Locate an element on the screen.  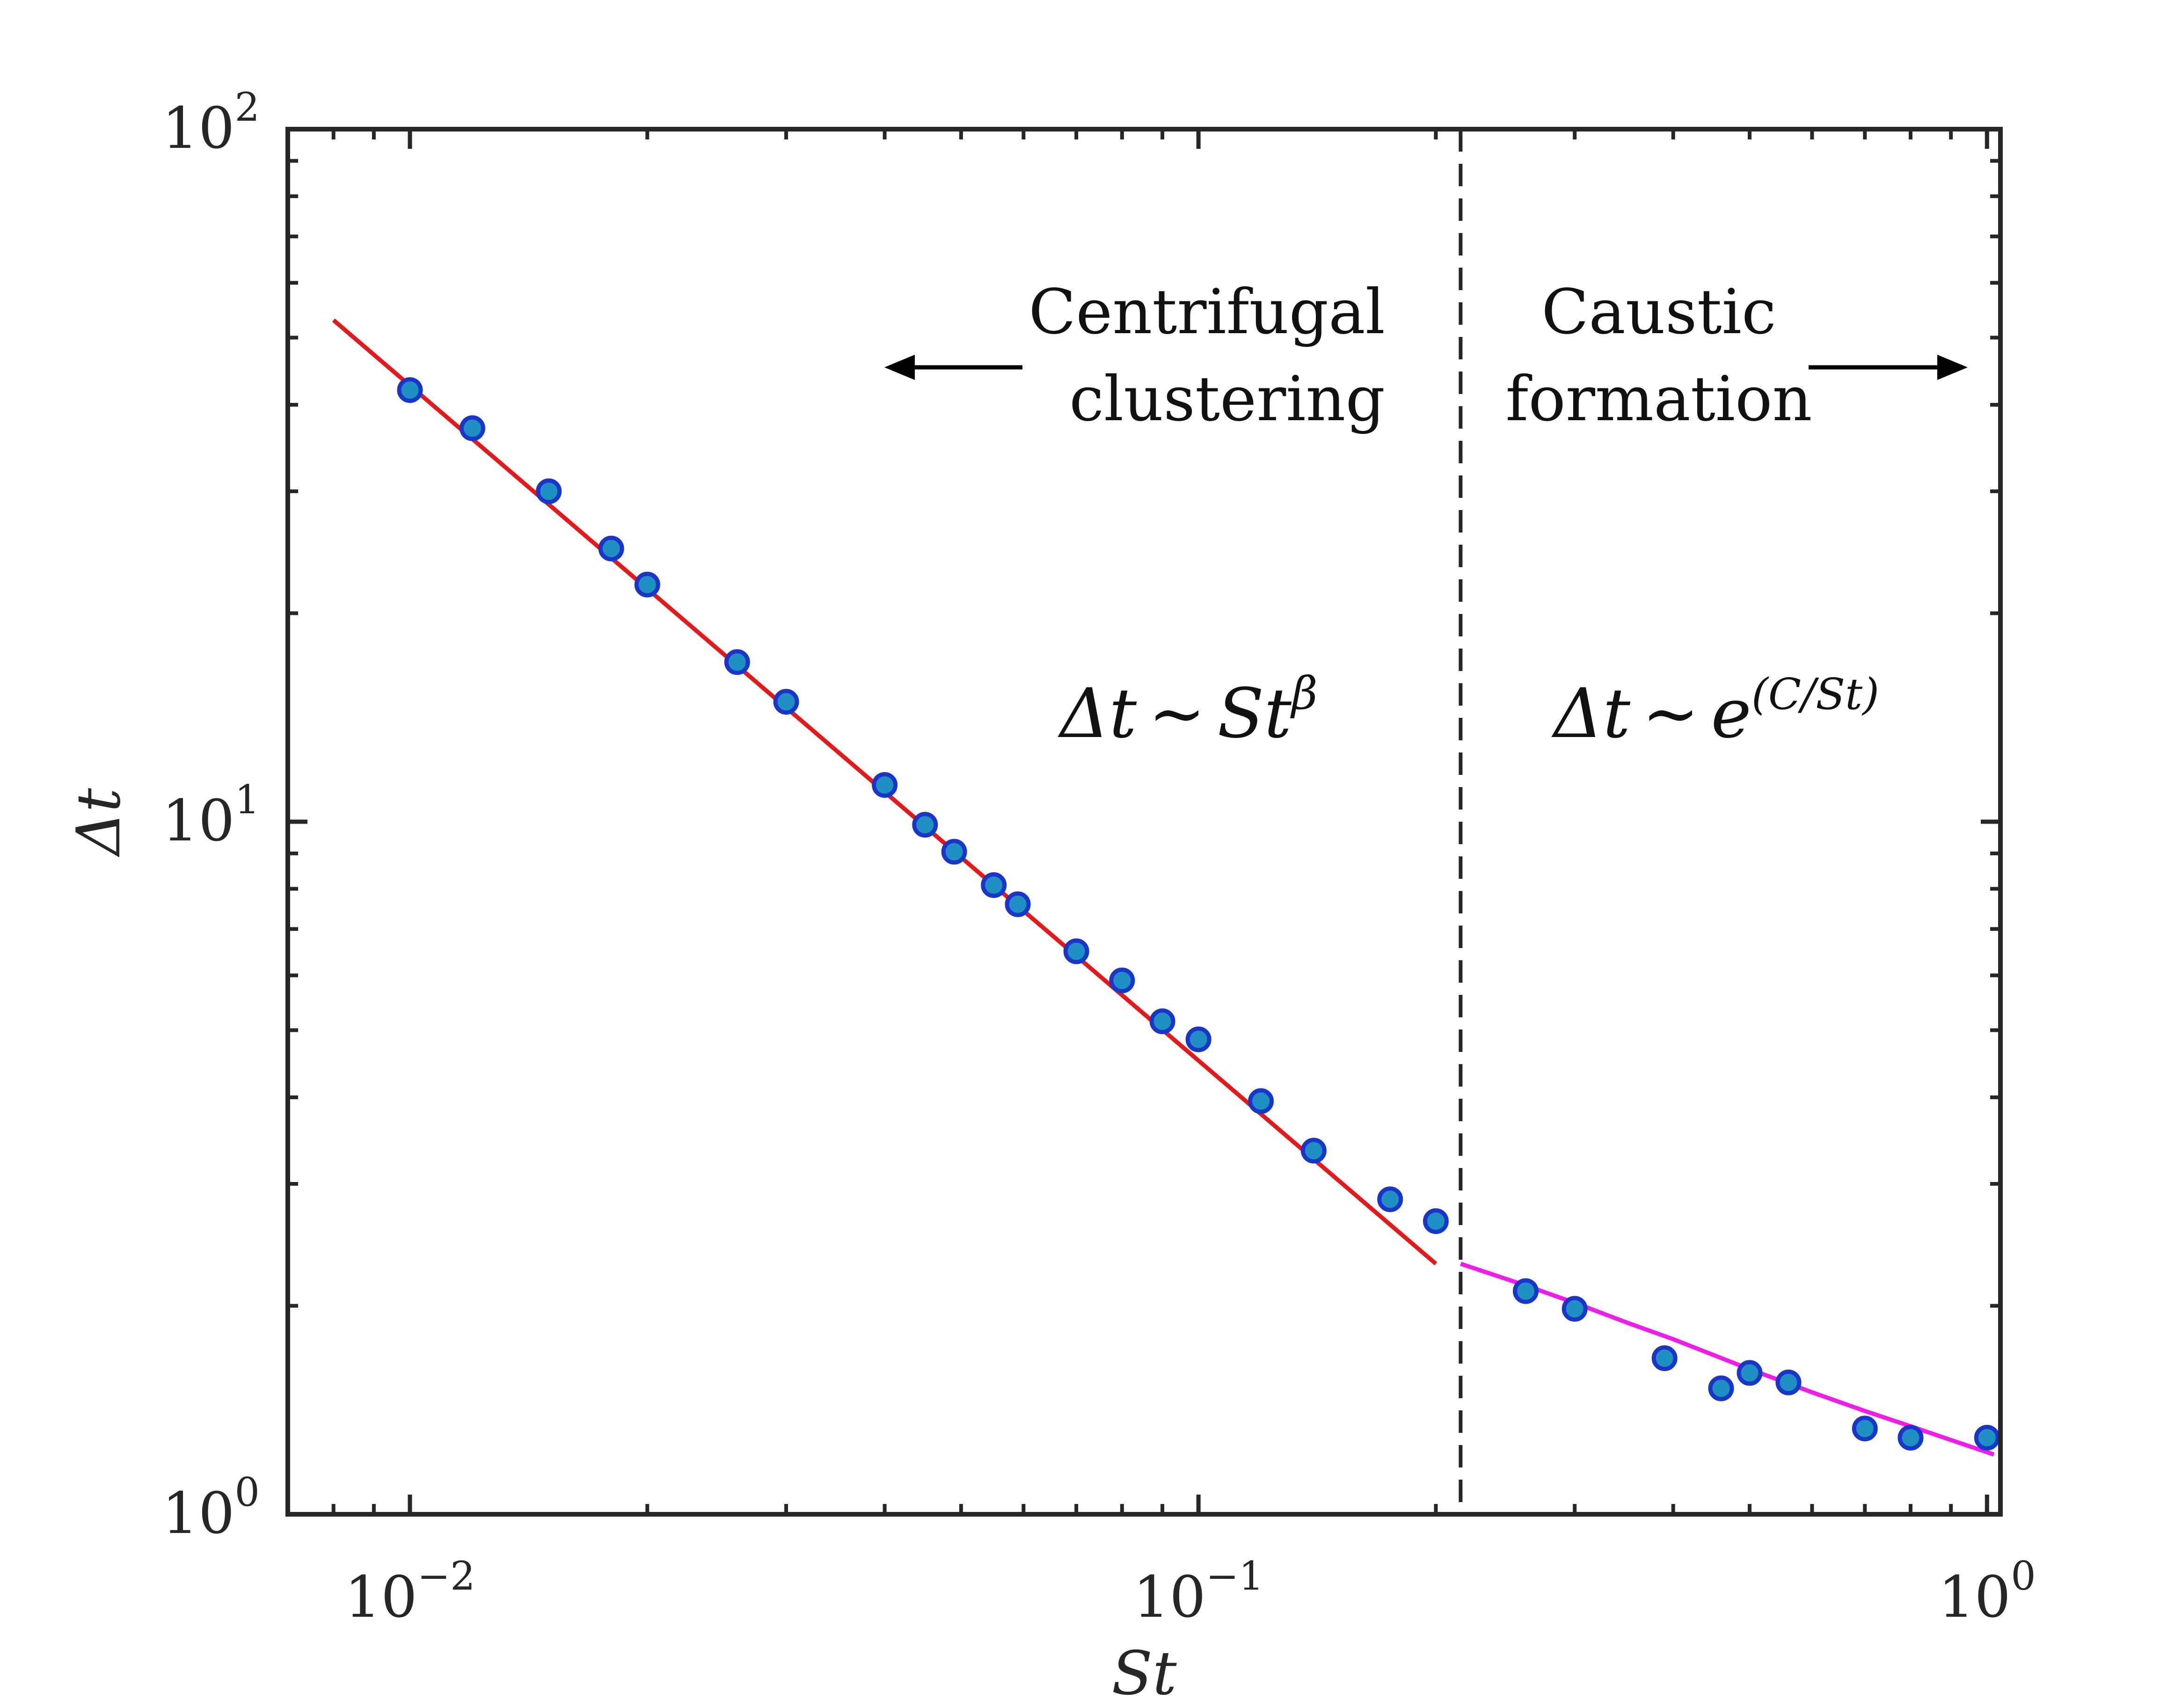
x-axis-label: St is located at coordinates (1144, 1673).